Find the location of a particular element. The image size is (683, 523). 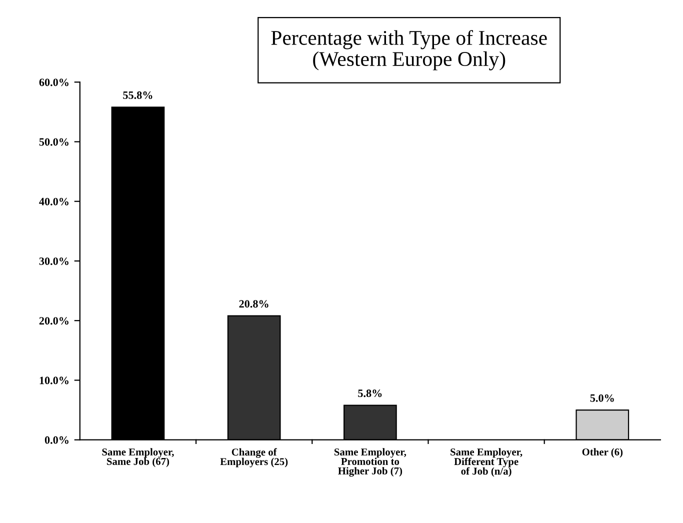

y-tick-label: 30.0% is located at coordinates (53, 261).